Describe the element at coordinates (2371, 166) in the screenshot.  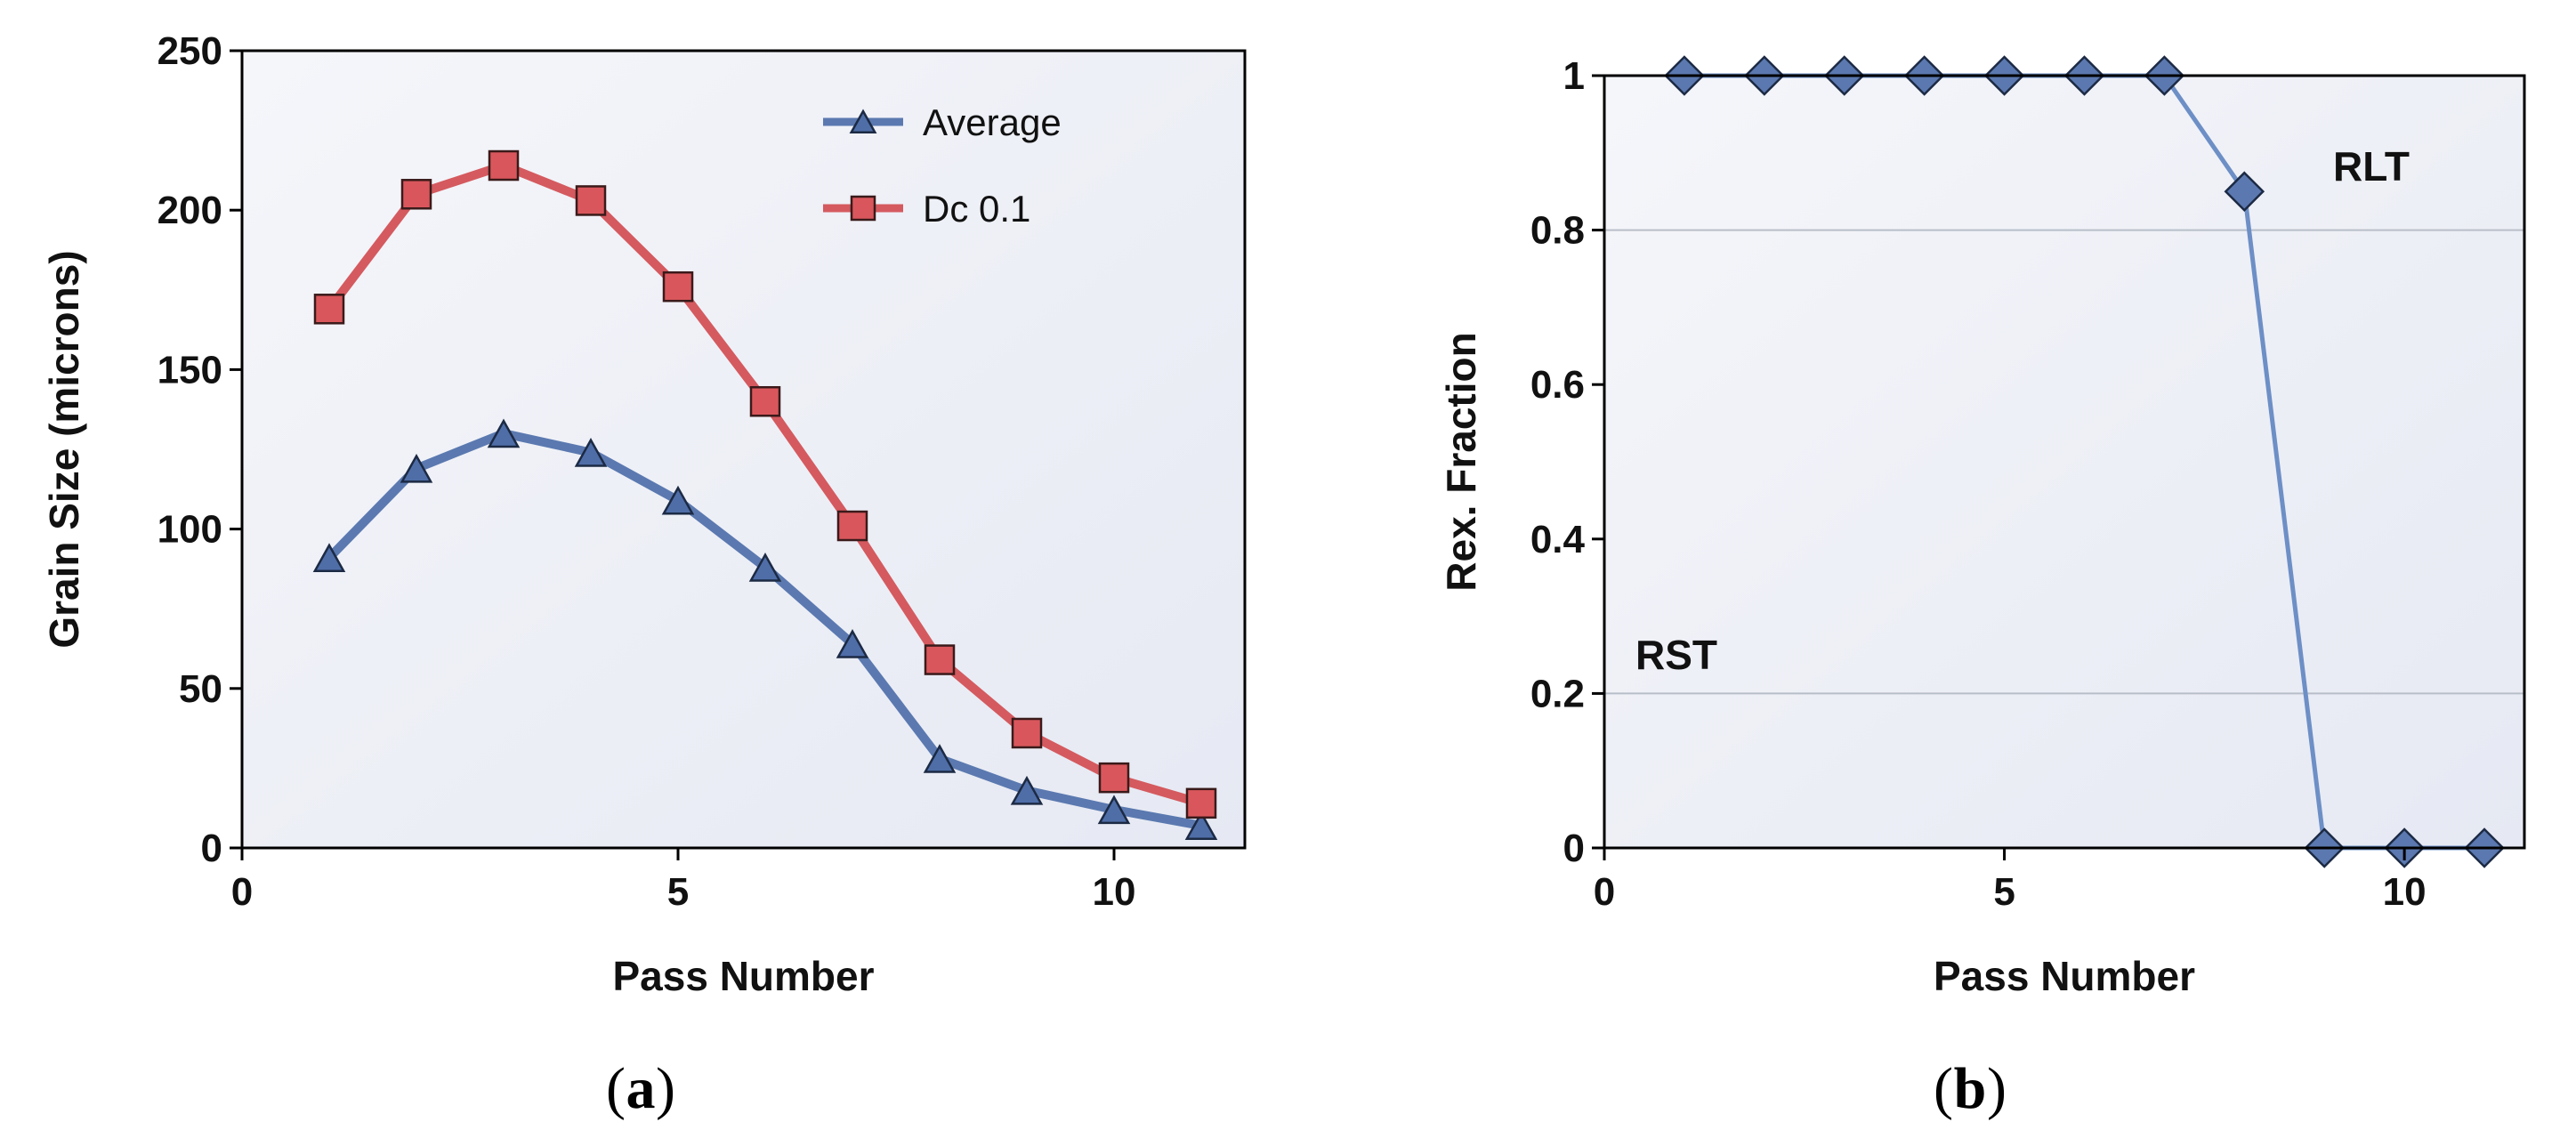
I see `annotation-rlt: RLT` at that location.